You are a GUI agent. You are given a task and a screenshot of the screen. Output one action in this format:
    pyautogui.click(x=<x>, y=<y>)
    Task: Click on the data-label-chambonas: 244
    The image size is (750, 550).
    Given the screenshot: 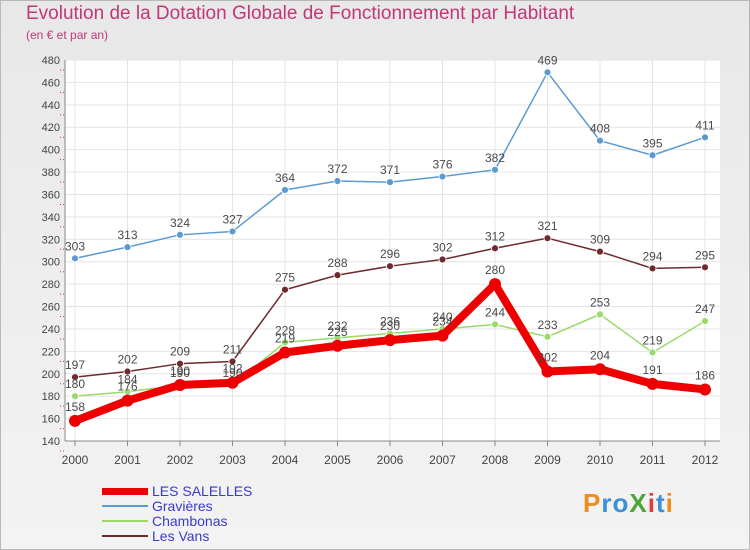 What is the action you would take?
    pyautogui.click(x=495, y=312)
    